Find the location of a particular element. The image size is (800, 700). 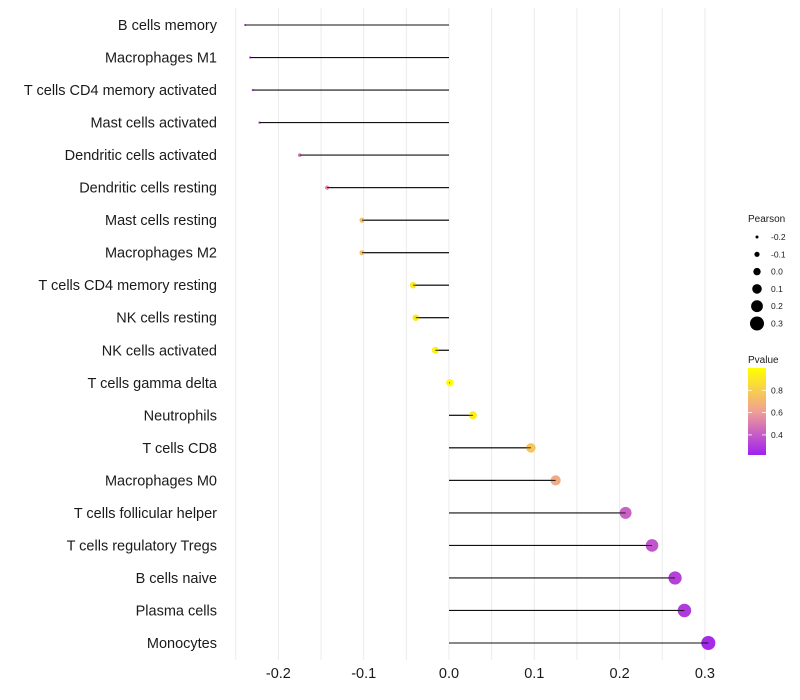

y-tick-label: T cells follicular helper is located at coordinates (145, 514).